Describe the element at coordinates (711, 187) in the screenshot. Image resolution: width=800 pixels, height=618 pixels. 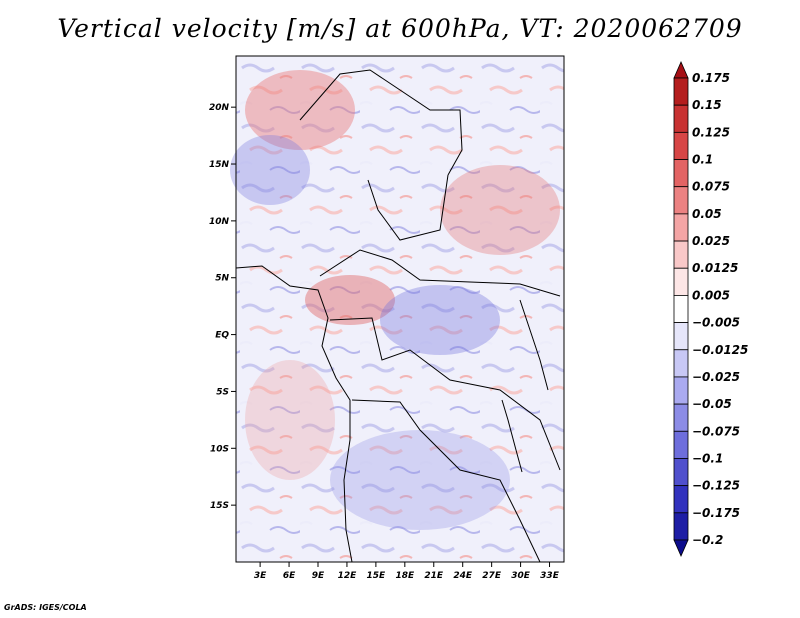
I see `colorbar-label: 0.075` at that location.